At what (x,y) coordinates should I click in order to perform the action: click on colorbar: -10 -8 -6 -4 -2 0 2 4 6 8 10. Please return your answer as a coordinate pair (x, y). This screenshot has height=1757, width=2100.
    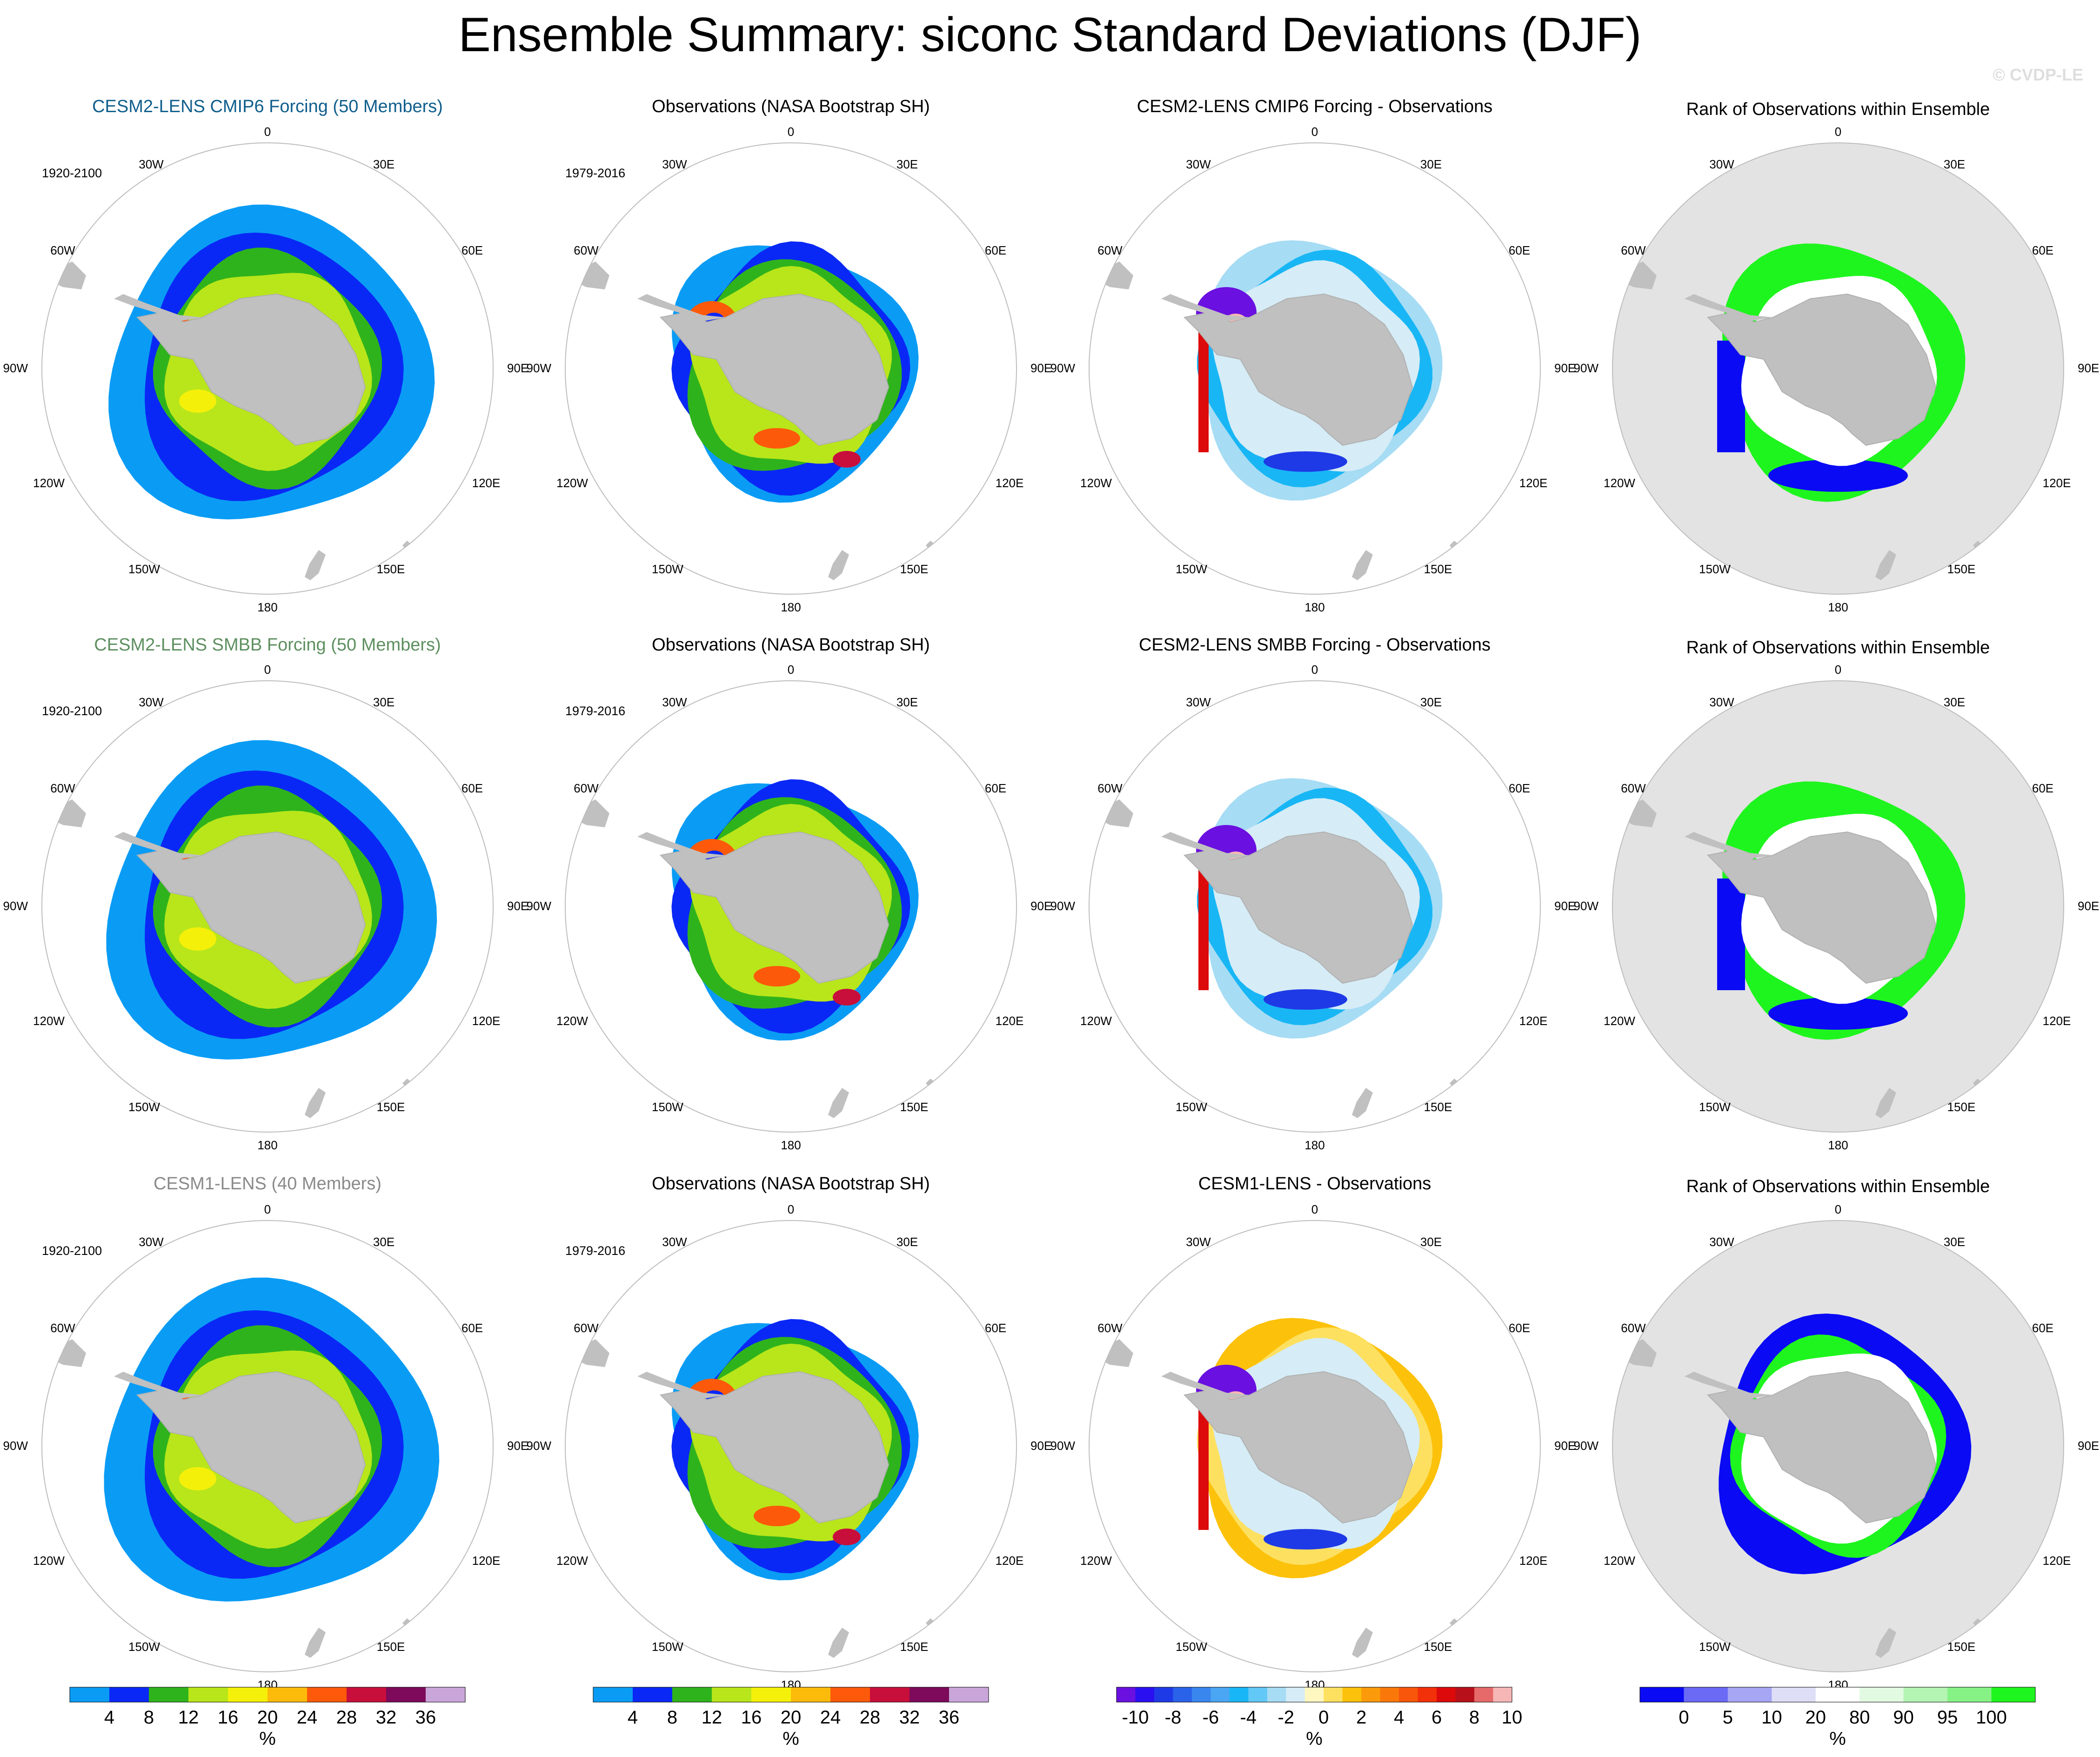
    Looking at the image, I should click on (1319, 1708).